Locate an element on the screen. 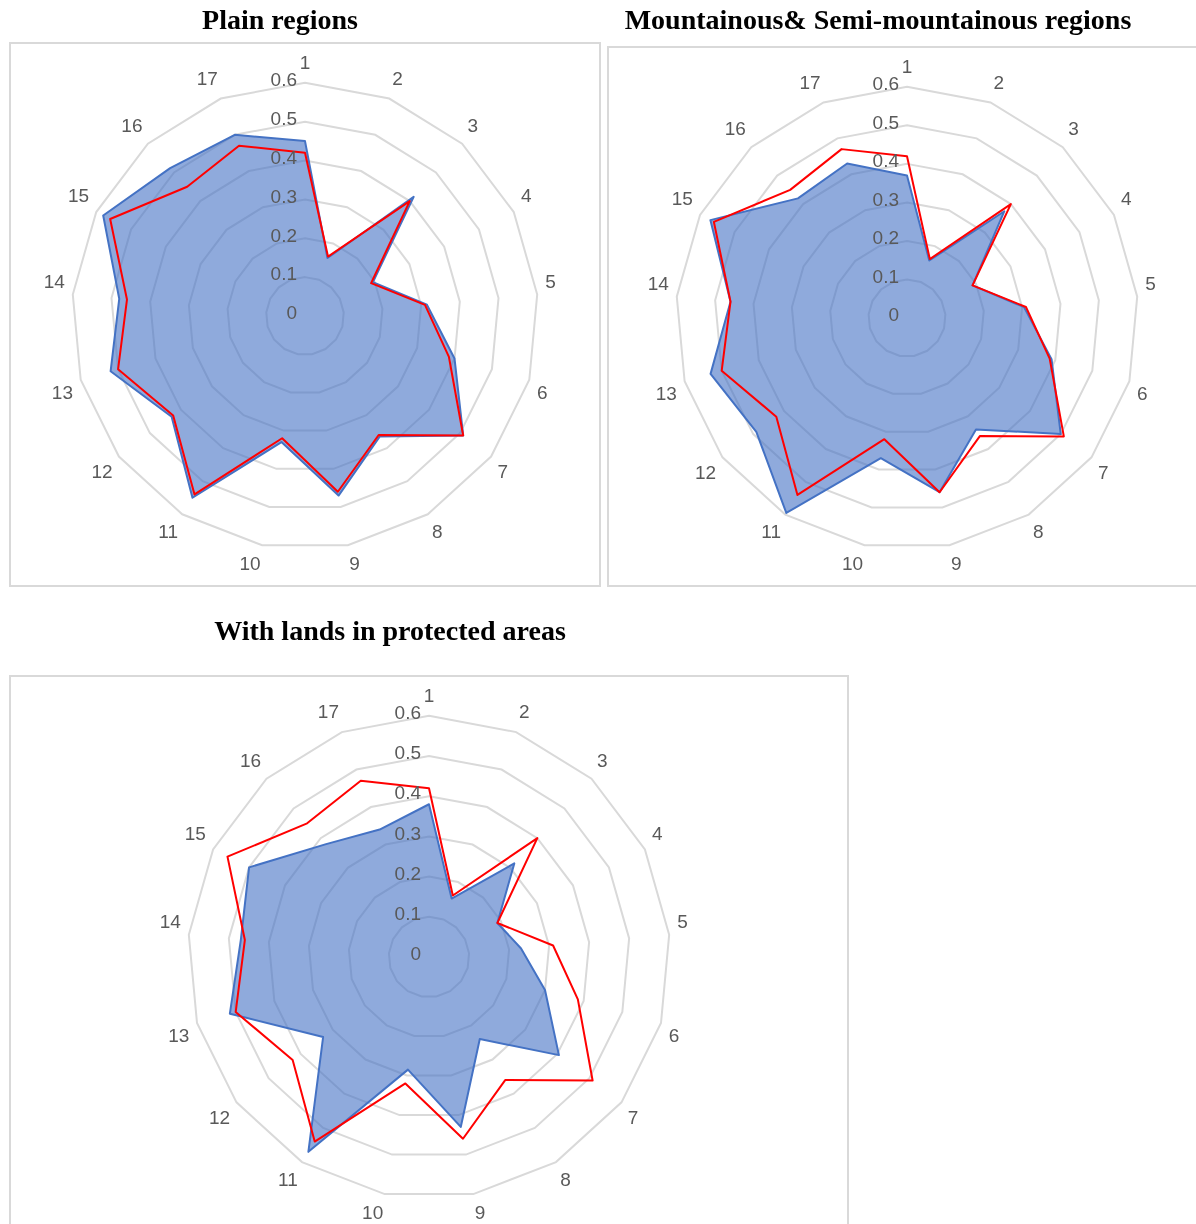 The width and height of the screenshot is (1196, 1224). chart-title: Plain regions is located at coordinates (280, 20).